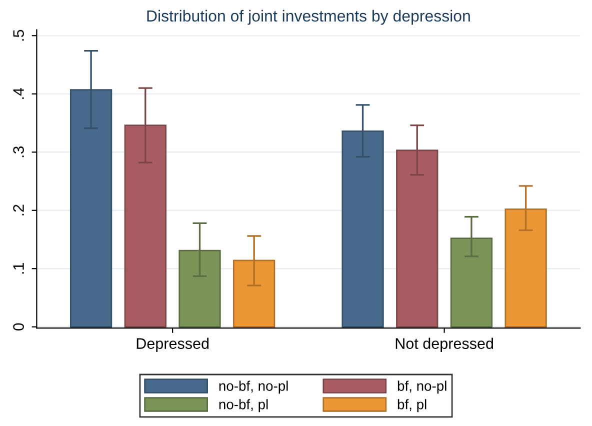 The image size is (592, 426). I want to click on y-tick-label: .2, so click(18, 210).